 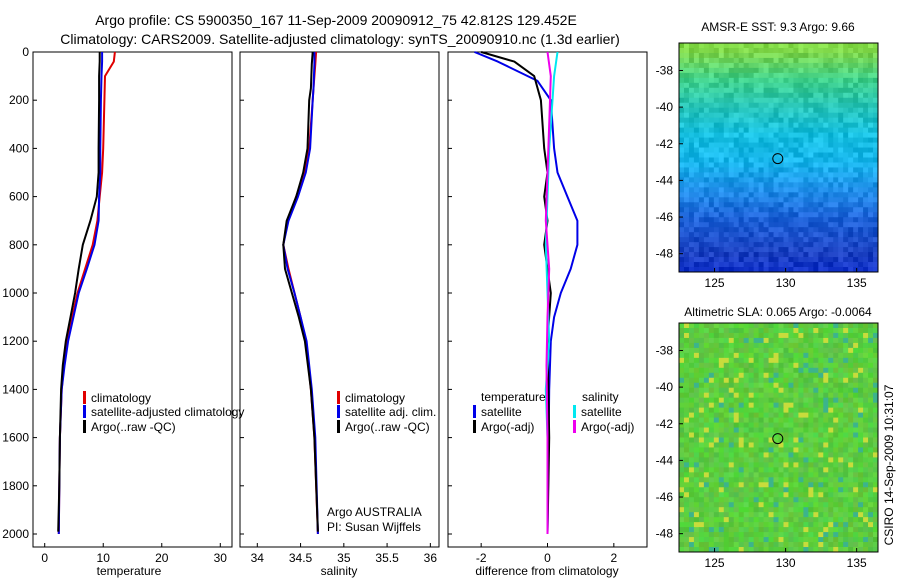 I want to click on sla-lon-tick-label: 125, so click(x=715, y=563).